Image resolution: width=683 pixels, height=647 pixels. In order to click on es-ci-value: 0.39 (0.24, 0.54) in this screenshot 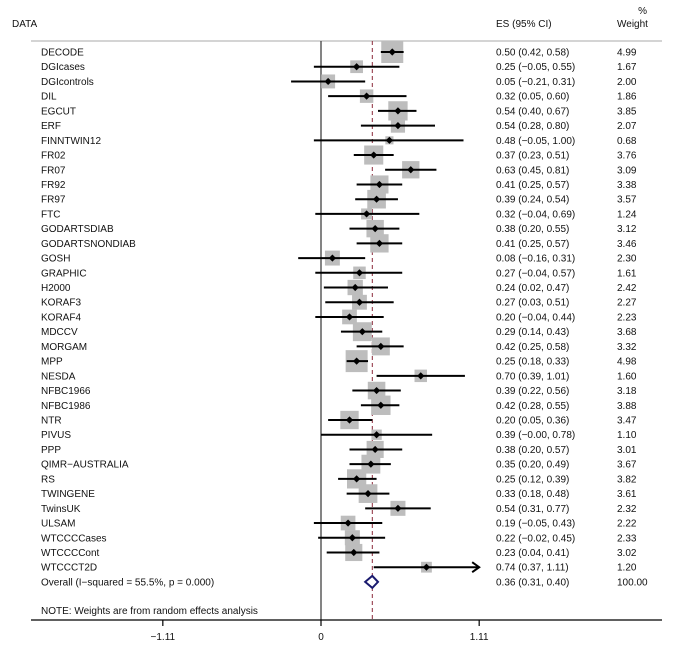, I will do `click(532, 200)`.